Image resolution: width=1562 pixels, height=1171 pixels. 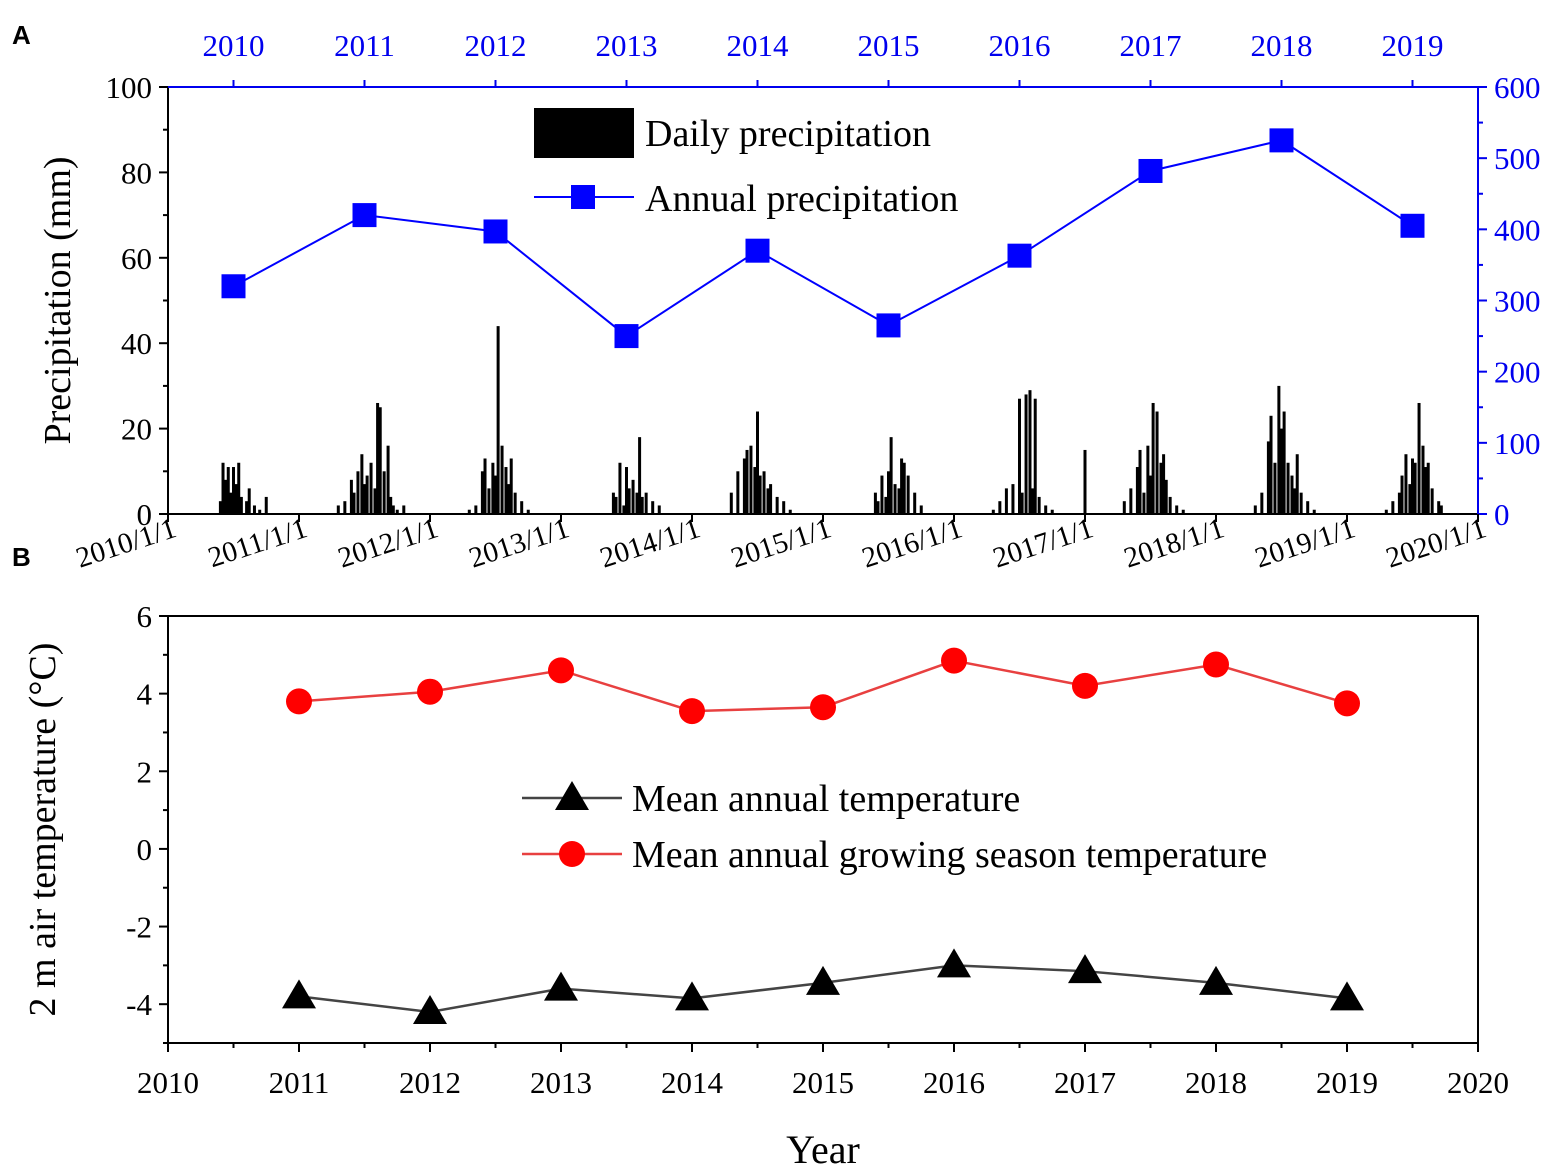 What do you see at coordinates (561, 1082) in the screenshot?
I see `x-tick-label: 2013` at bounding box center [561, 1082].